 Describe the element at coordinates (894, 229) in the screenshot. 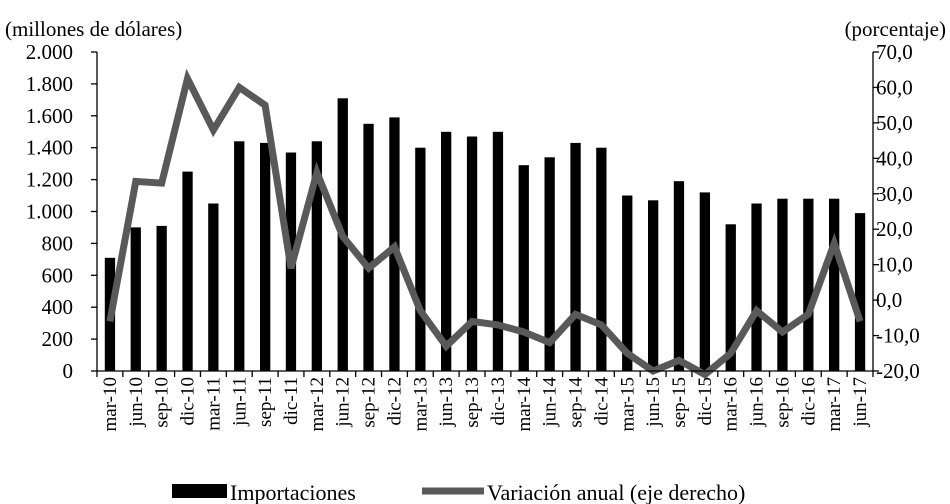

I see `right-tick-label: 20,0` at that location.